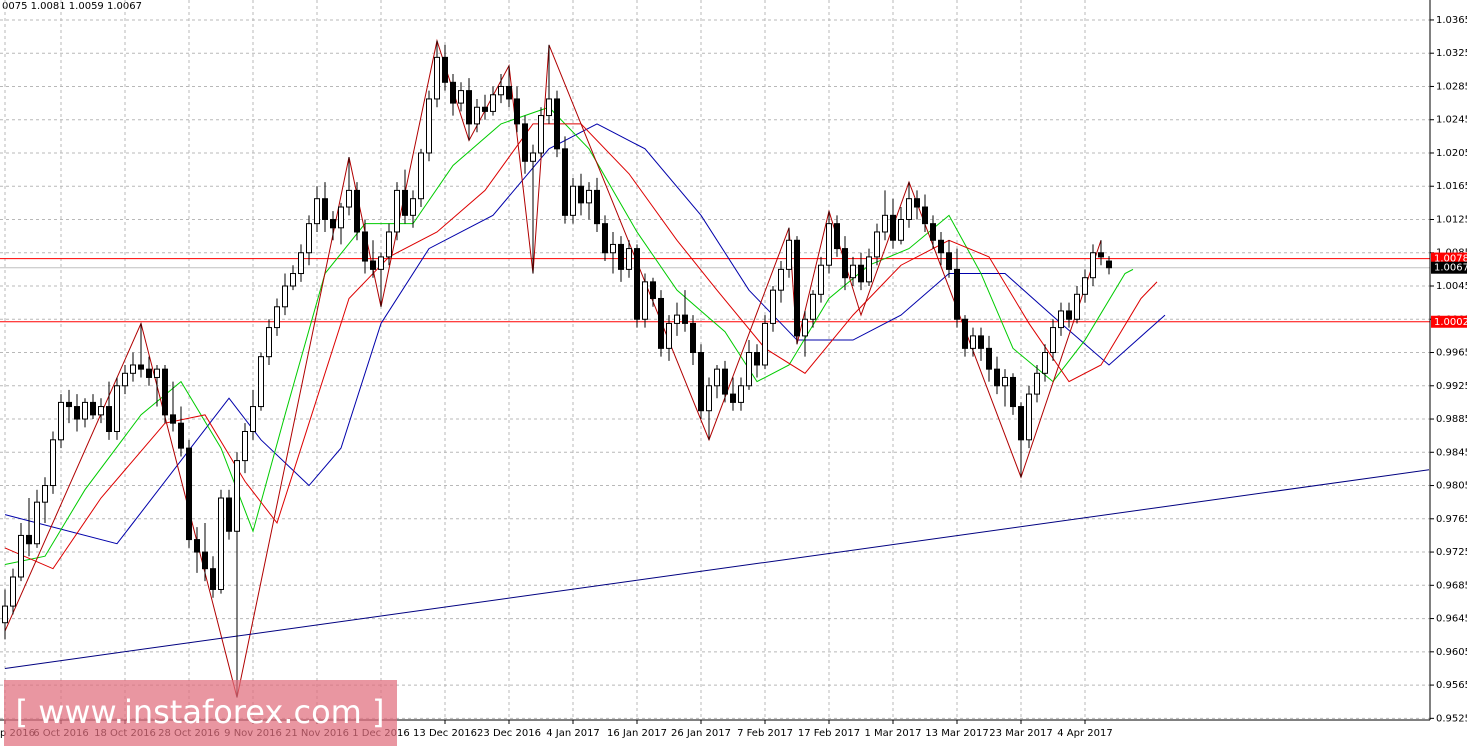  I want to click on y-tick-label: 0.9765, so click(1451, 519).